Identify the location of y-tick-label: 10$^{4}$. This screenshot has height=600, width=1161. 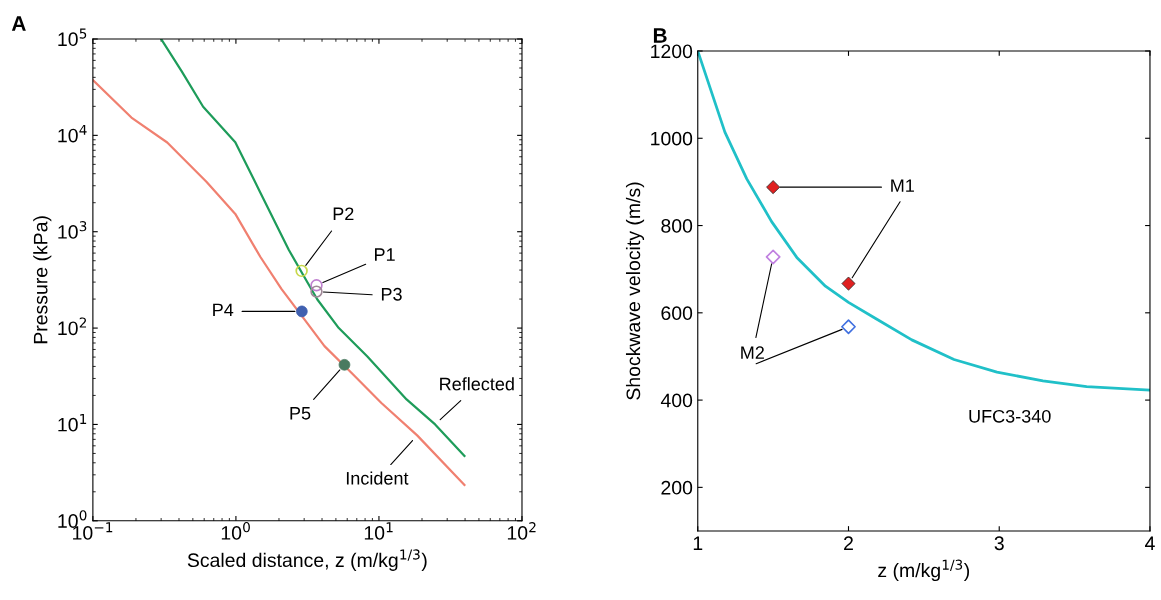
(72, 133).